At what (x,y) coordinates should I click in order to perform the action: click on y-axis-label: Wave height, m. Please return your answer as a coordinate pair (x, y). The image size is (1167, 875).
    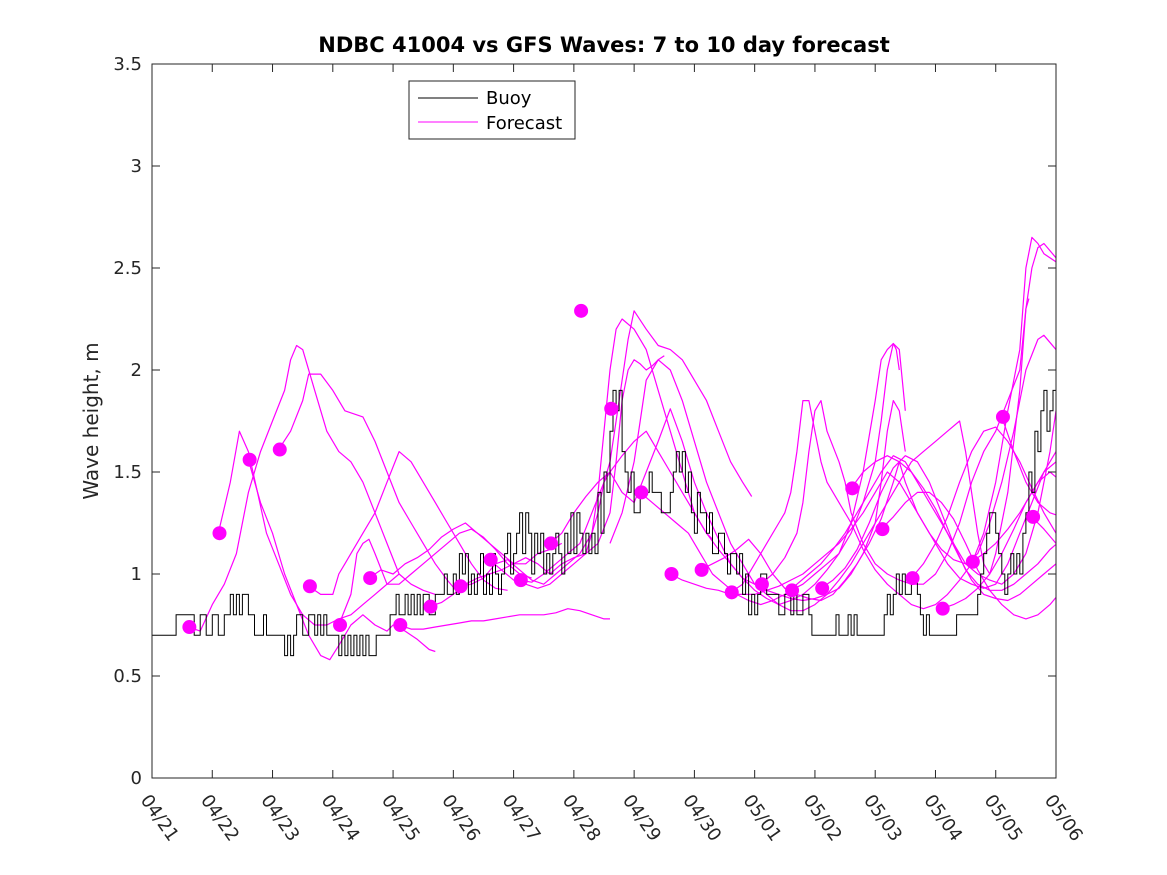
    Looking at the image, I should click on (91, 420).